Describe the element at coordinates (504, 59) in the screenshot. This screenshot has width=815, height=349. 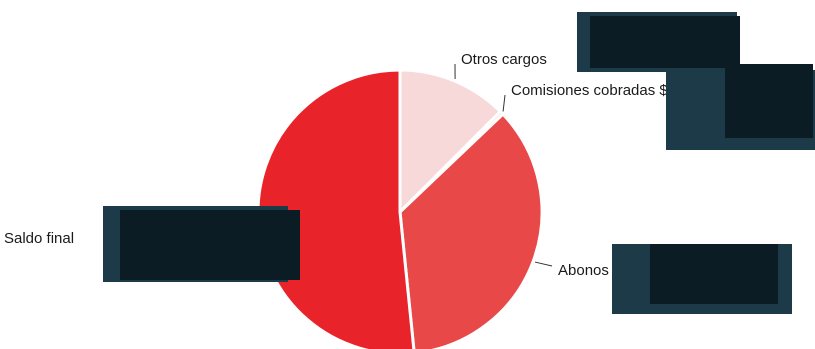
I see `slice-label-otros-cargos: Otros cargos` at that location.